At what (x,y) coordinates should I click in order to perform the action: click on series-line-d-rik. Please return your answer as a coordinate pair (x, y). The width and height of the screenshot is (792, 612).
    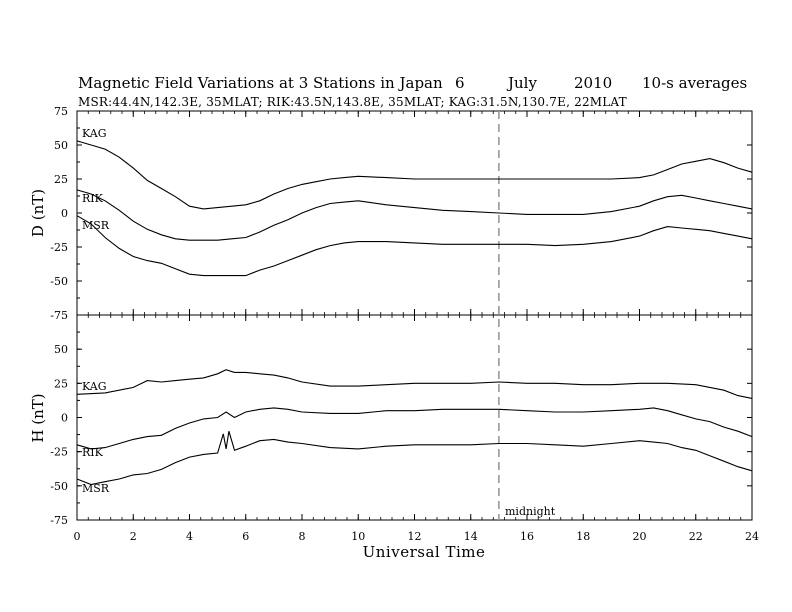
    Looking at the image, I should click on (414, 215).